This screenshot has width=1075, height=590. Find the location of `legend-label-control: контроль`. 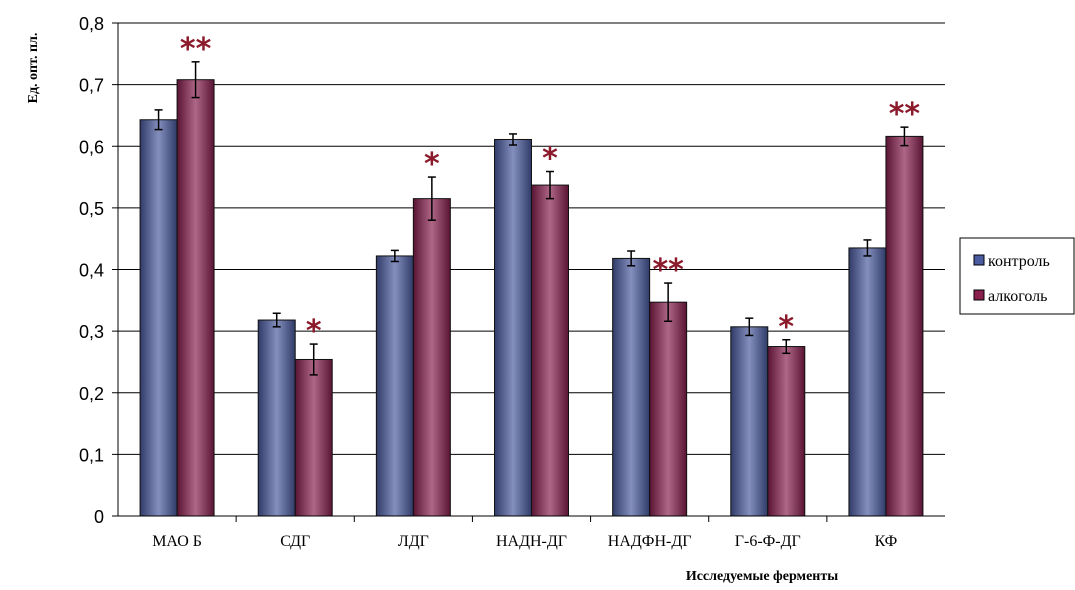

legend-label-control: контроль is located at coordinates (1019, 261).